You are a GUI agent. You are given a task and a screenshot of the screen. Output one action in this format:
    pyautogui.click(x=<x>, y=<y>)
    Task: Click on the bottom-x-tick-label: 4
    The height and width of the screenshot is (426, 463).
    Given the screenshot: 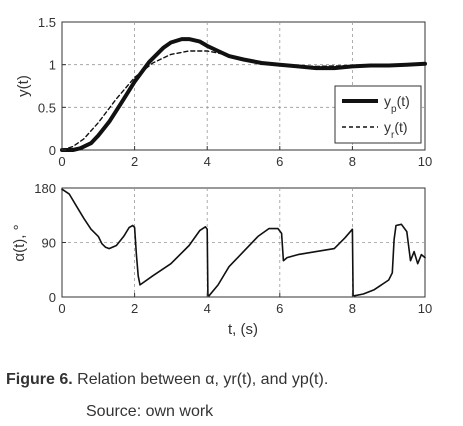 What is the action you would take?
    pyautogui.click(x=207, y=308)
    